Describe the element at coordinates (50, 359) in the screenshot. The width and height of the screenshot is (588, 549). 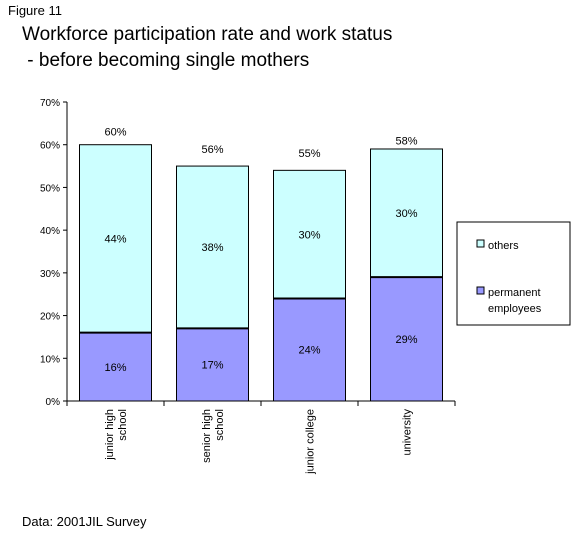
I see `y-tick-label: 10%` at that location.